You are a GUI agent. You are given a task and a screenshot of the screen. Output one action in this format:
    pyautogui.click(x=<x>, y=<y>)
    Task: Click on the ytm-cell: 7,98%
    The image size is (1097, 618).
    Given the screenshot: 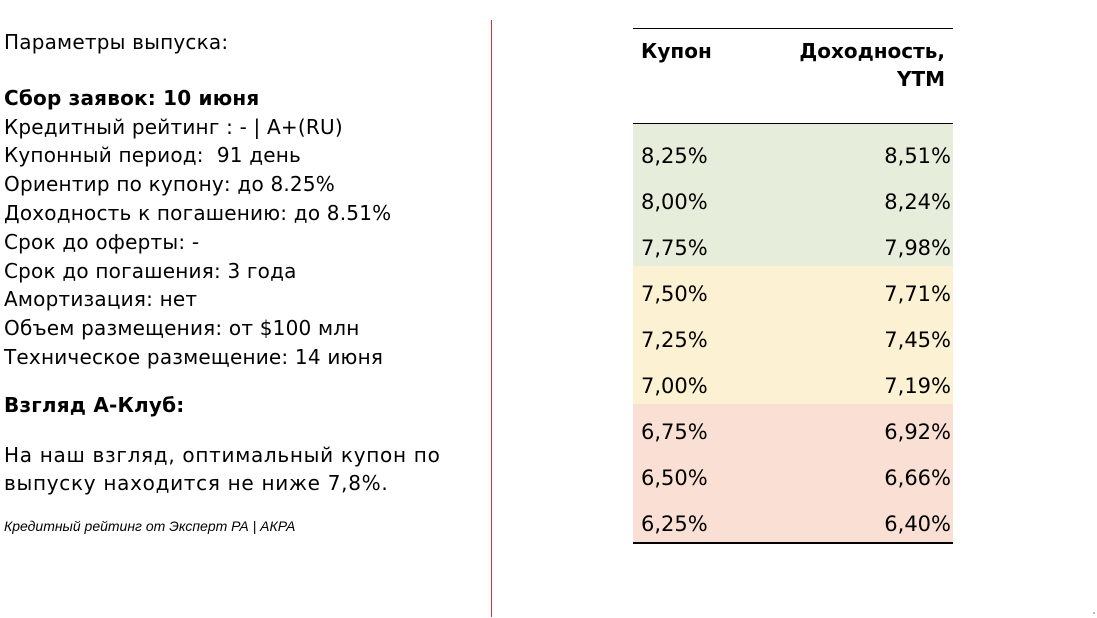 What is the action you would take?
    pyautogui.click(x=917, y=248)
    